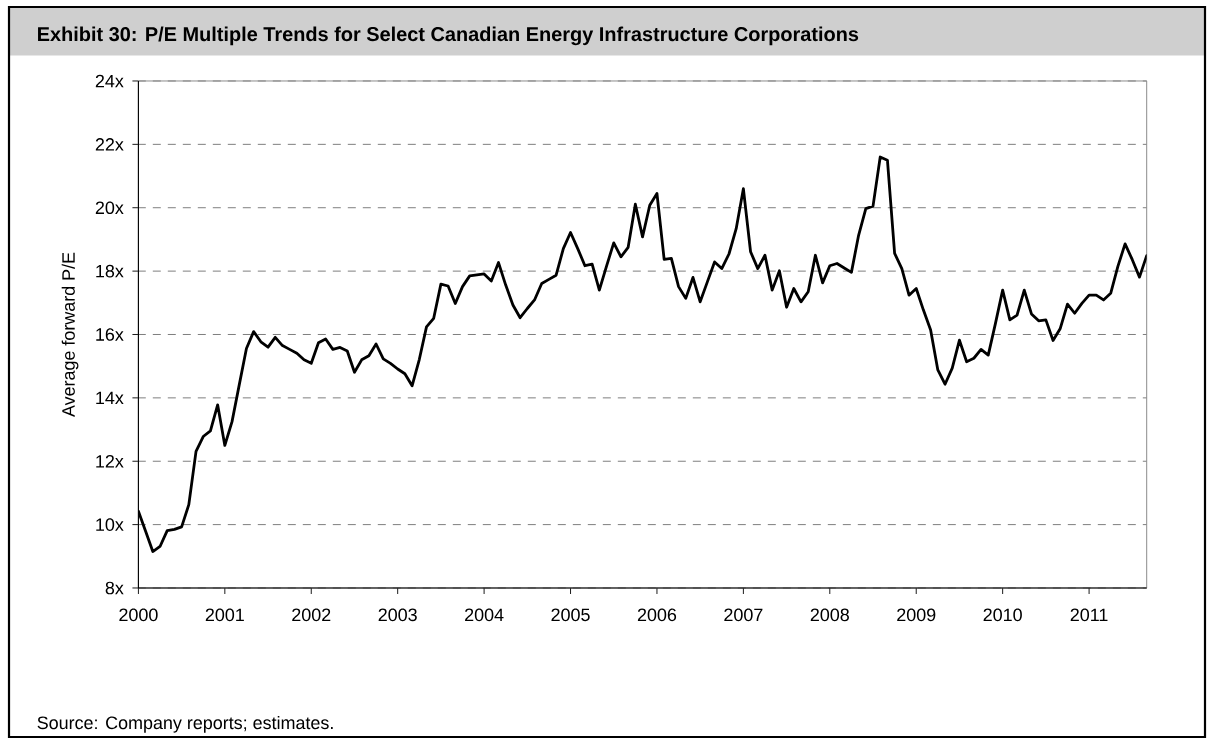 The width and height of the screenshot is (1213, 740). Describe the element at coordinates (484, 615) in the screenshot. I see `x-tick-label: 2004` at that location.